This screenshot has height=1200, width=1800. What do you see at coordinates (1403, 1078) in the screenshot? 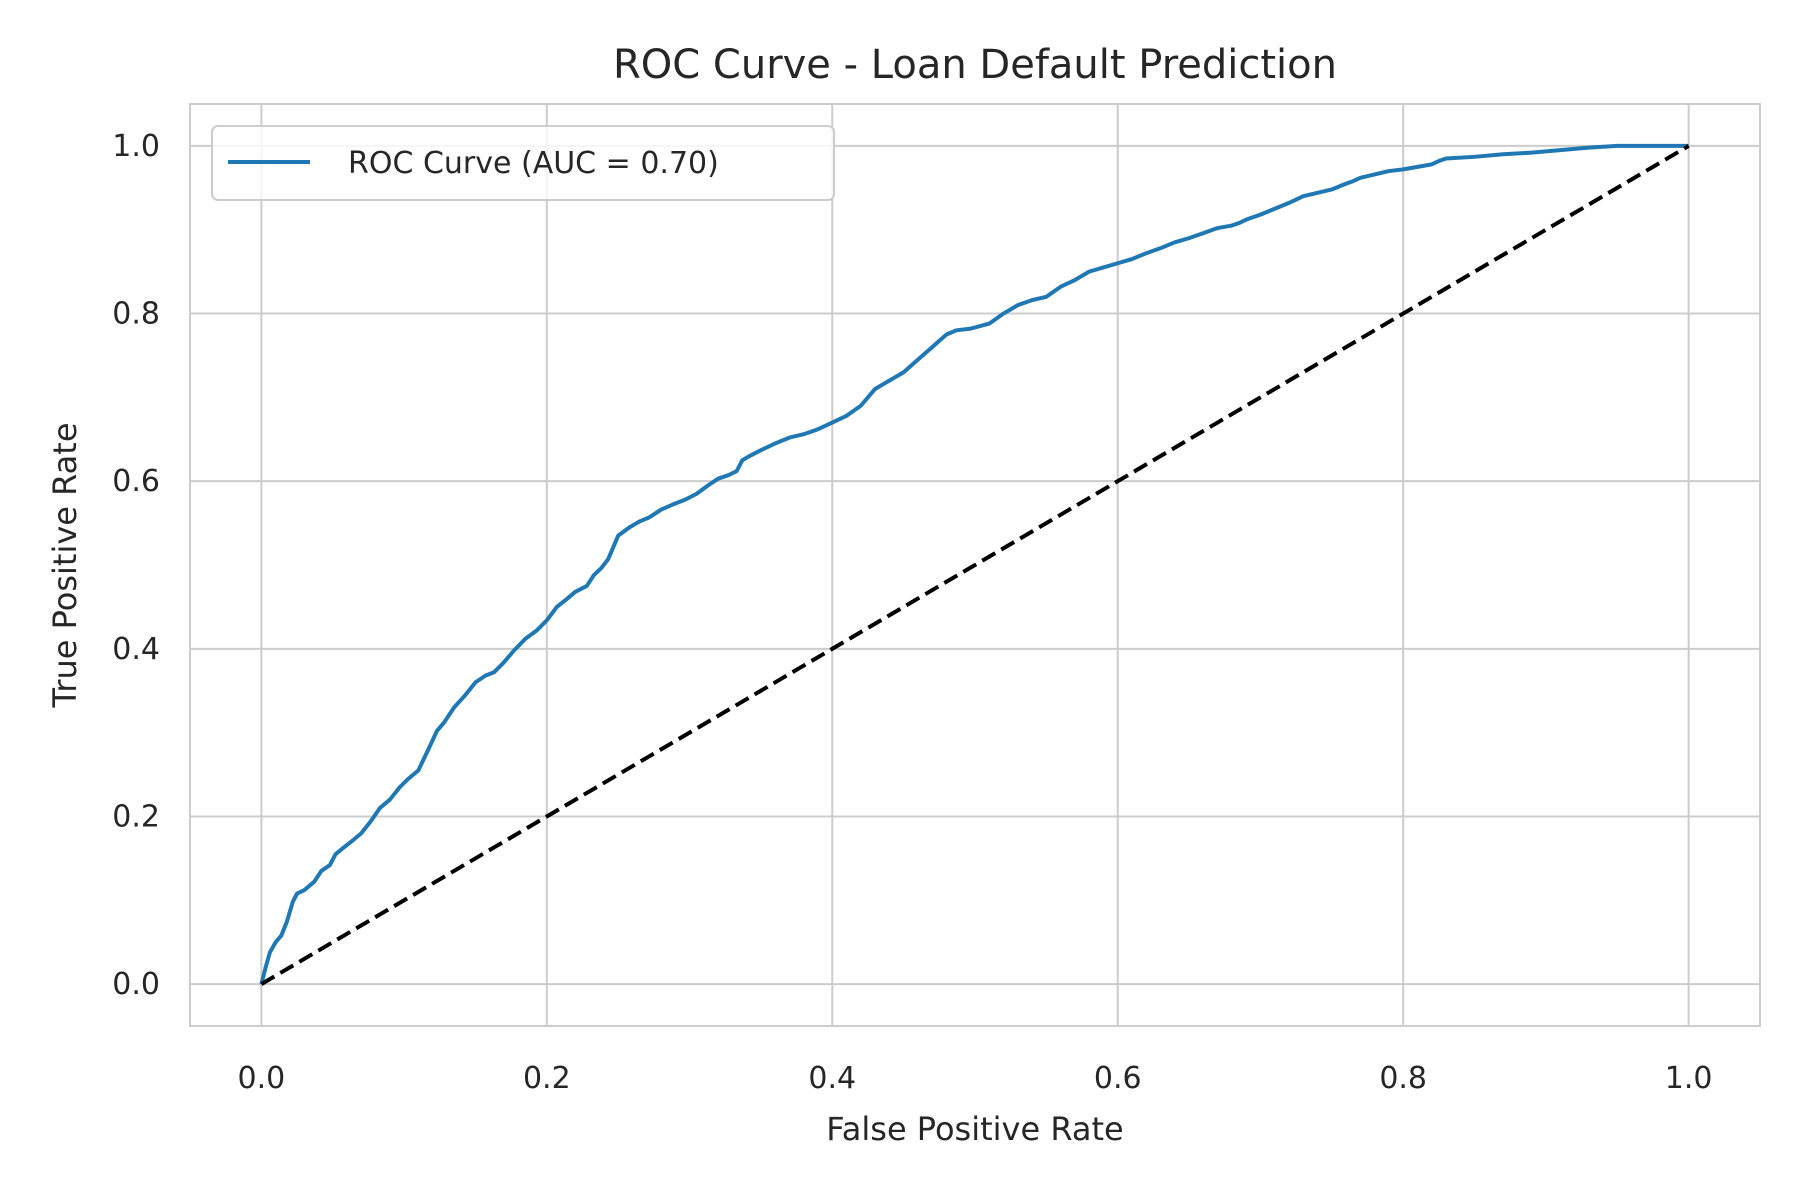
I see `x-tick-label: 0.8` at bounding box center [1403, 1078].